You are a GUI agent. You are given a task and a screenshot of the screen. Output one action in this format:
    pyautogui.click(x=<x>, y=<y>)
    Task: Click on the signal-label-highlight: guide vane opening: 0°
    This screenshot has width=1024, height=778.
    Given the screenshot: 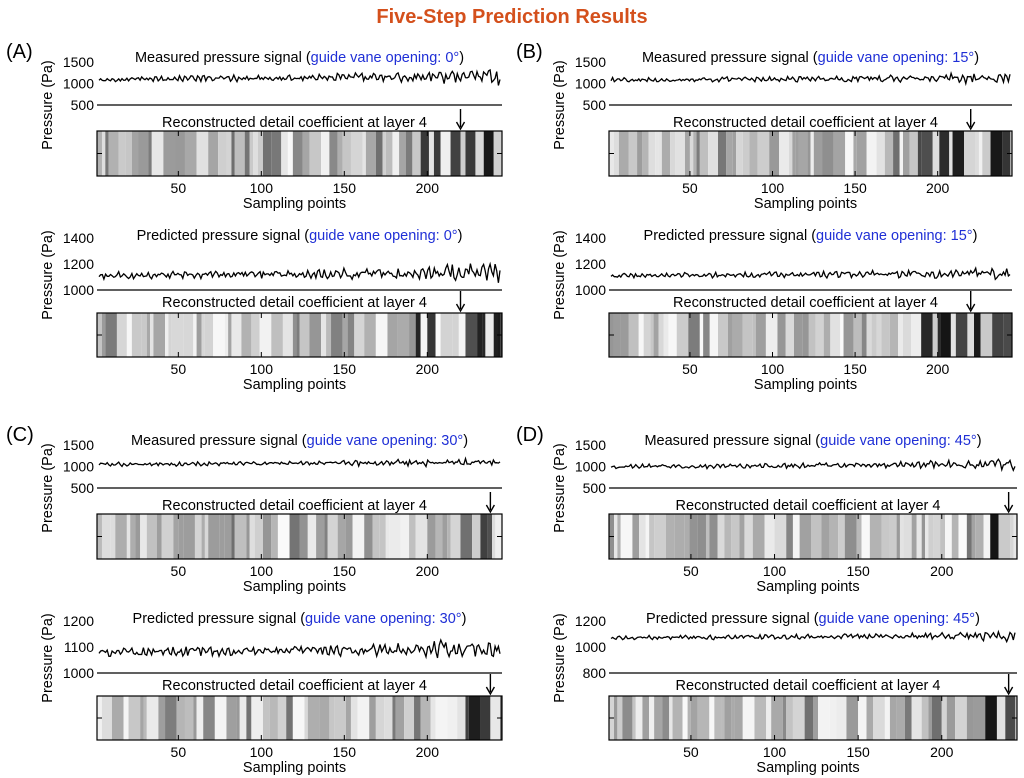 What is the action you would take?
    pyautogui.click(x=383, y=236)
    